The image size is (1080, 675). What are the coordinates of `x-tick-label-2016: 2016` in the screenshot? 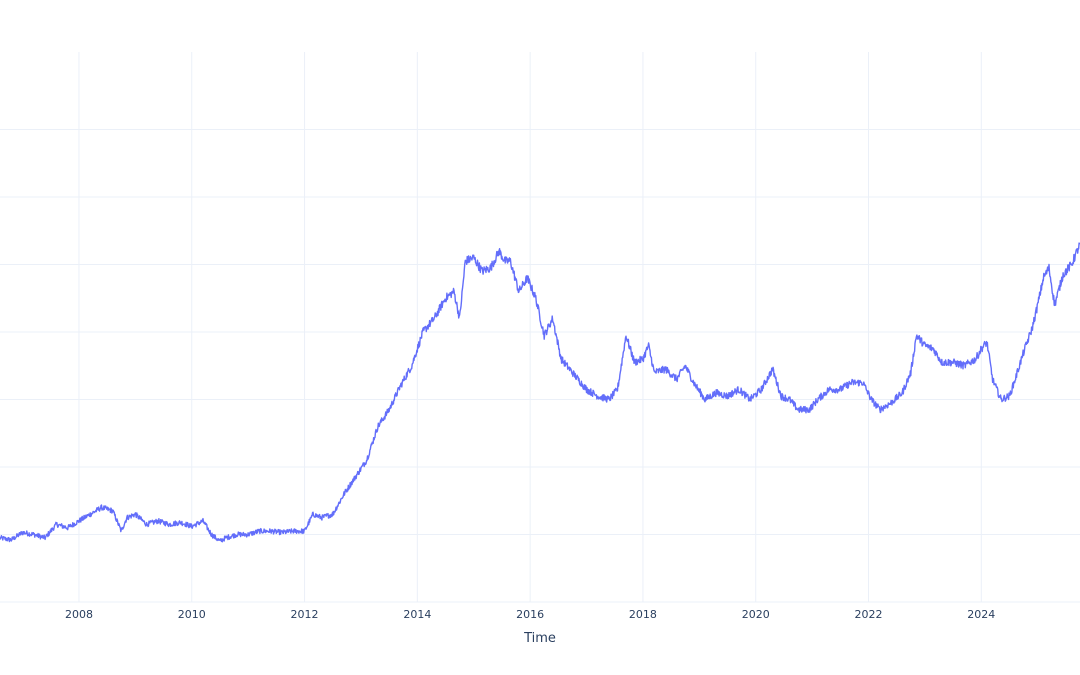 It's located at (530, 614).